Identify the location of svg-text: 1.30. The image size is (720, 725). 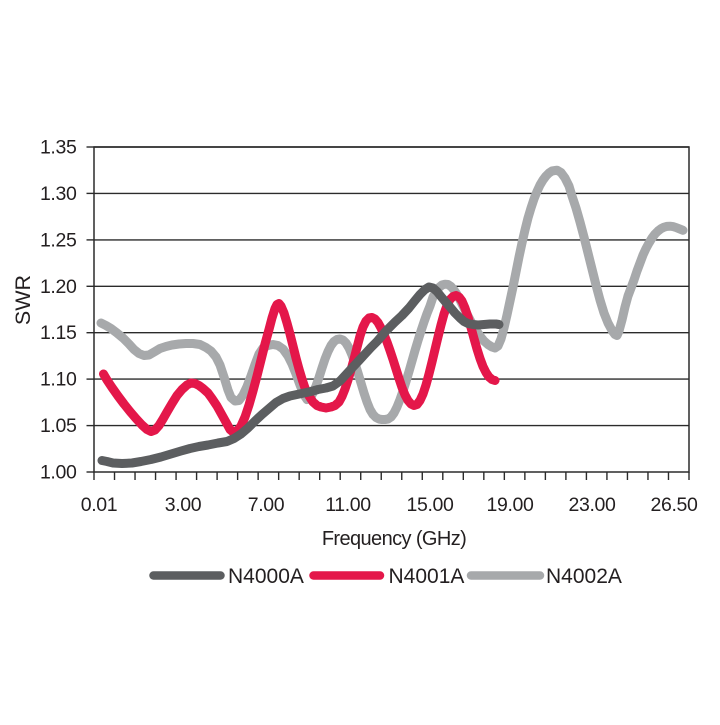
(58, 194).